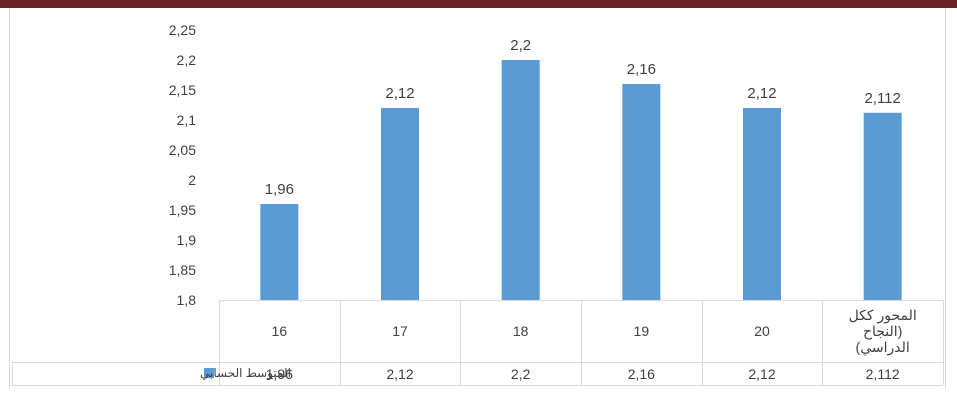 This screenshot has width=957, height=394. Describe the element at coordinates (641, 69) in the screenshot. I see `data-label: 2,16` at that location.